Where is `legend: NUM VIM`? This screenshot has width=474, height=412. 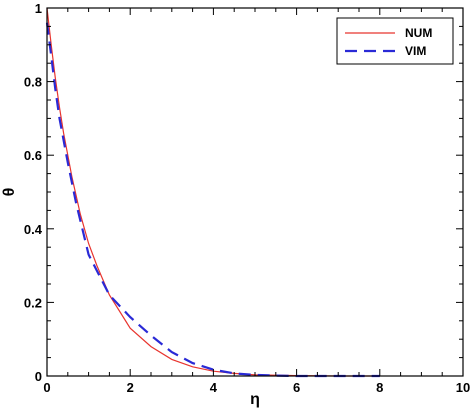 legend: NUM VIM is located at coordinates (395, 41).